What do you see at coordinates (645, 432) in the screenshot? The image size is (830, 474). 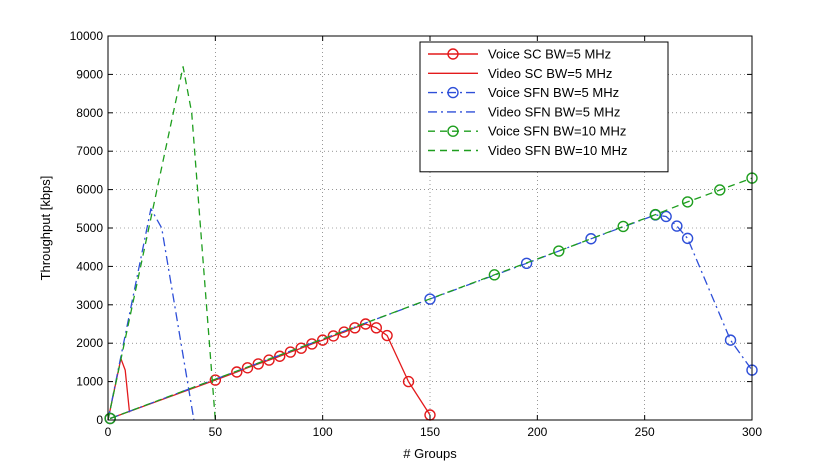 I see `x-tick-label: 250` at bounding box center [645, 432].